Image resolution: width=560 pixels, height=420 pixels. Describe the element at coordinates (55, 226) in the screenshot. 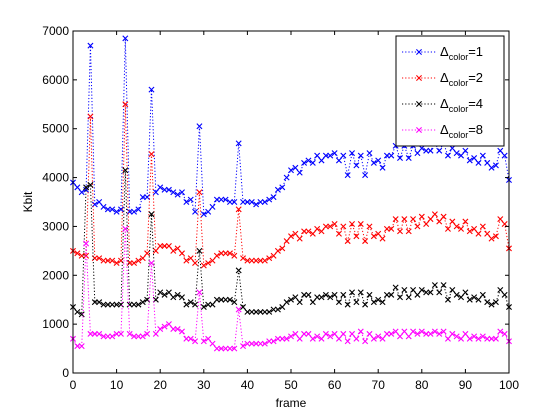

I see `y-tick-label: 3000` at that location.